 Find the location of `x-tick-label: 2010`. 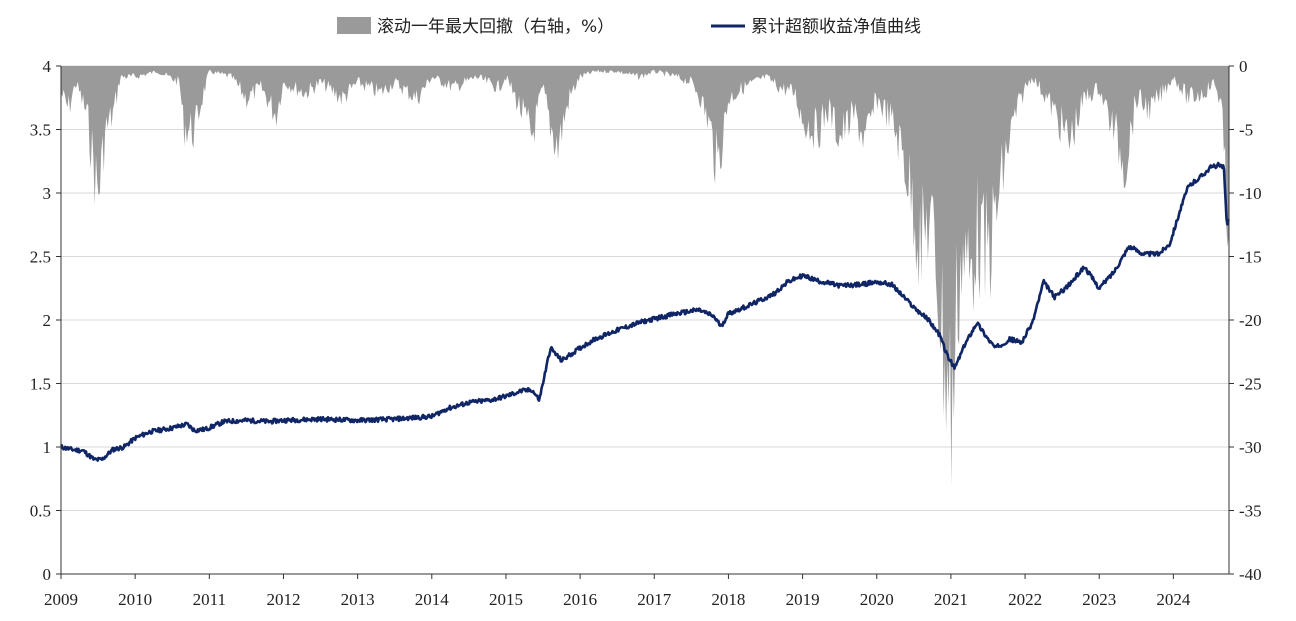

x-tick-label: 2010 is located at coordinates (135, 599).